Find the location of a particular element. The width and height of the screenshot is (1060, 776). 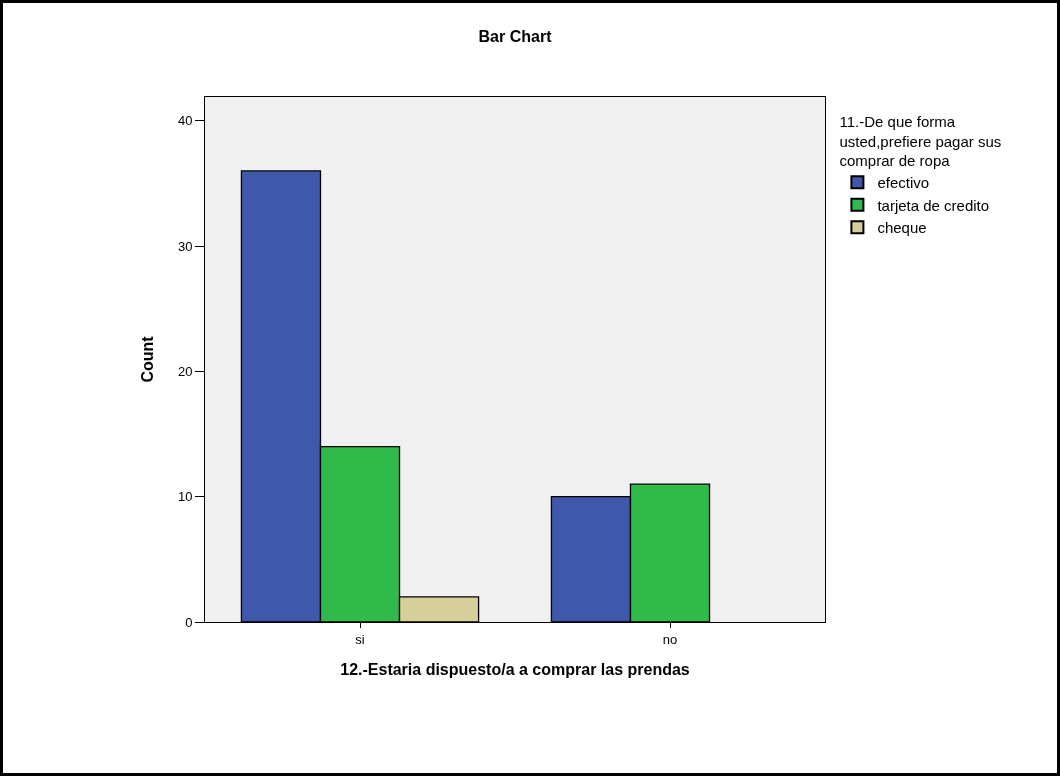

y-tick-label: 0 is located at coordinates (189, 622).